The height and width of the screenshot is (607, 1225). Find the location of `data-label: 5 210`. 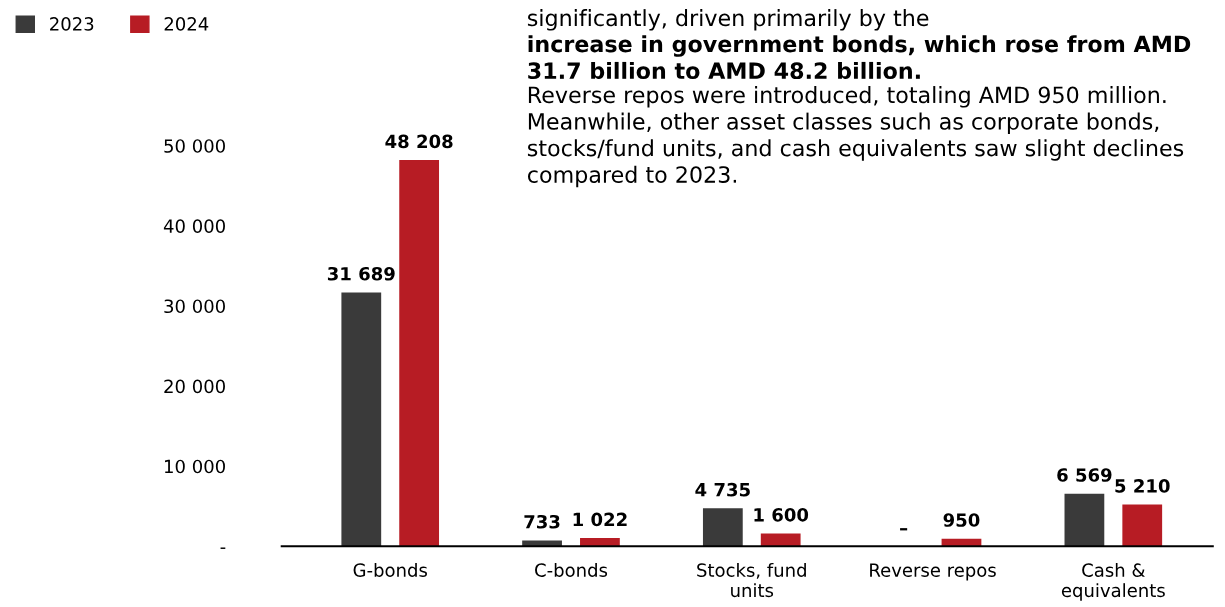

data-label: 5 210 is located at coordinates (1142, 486).